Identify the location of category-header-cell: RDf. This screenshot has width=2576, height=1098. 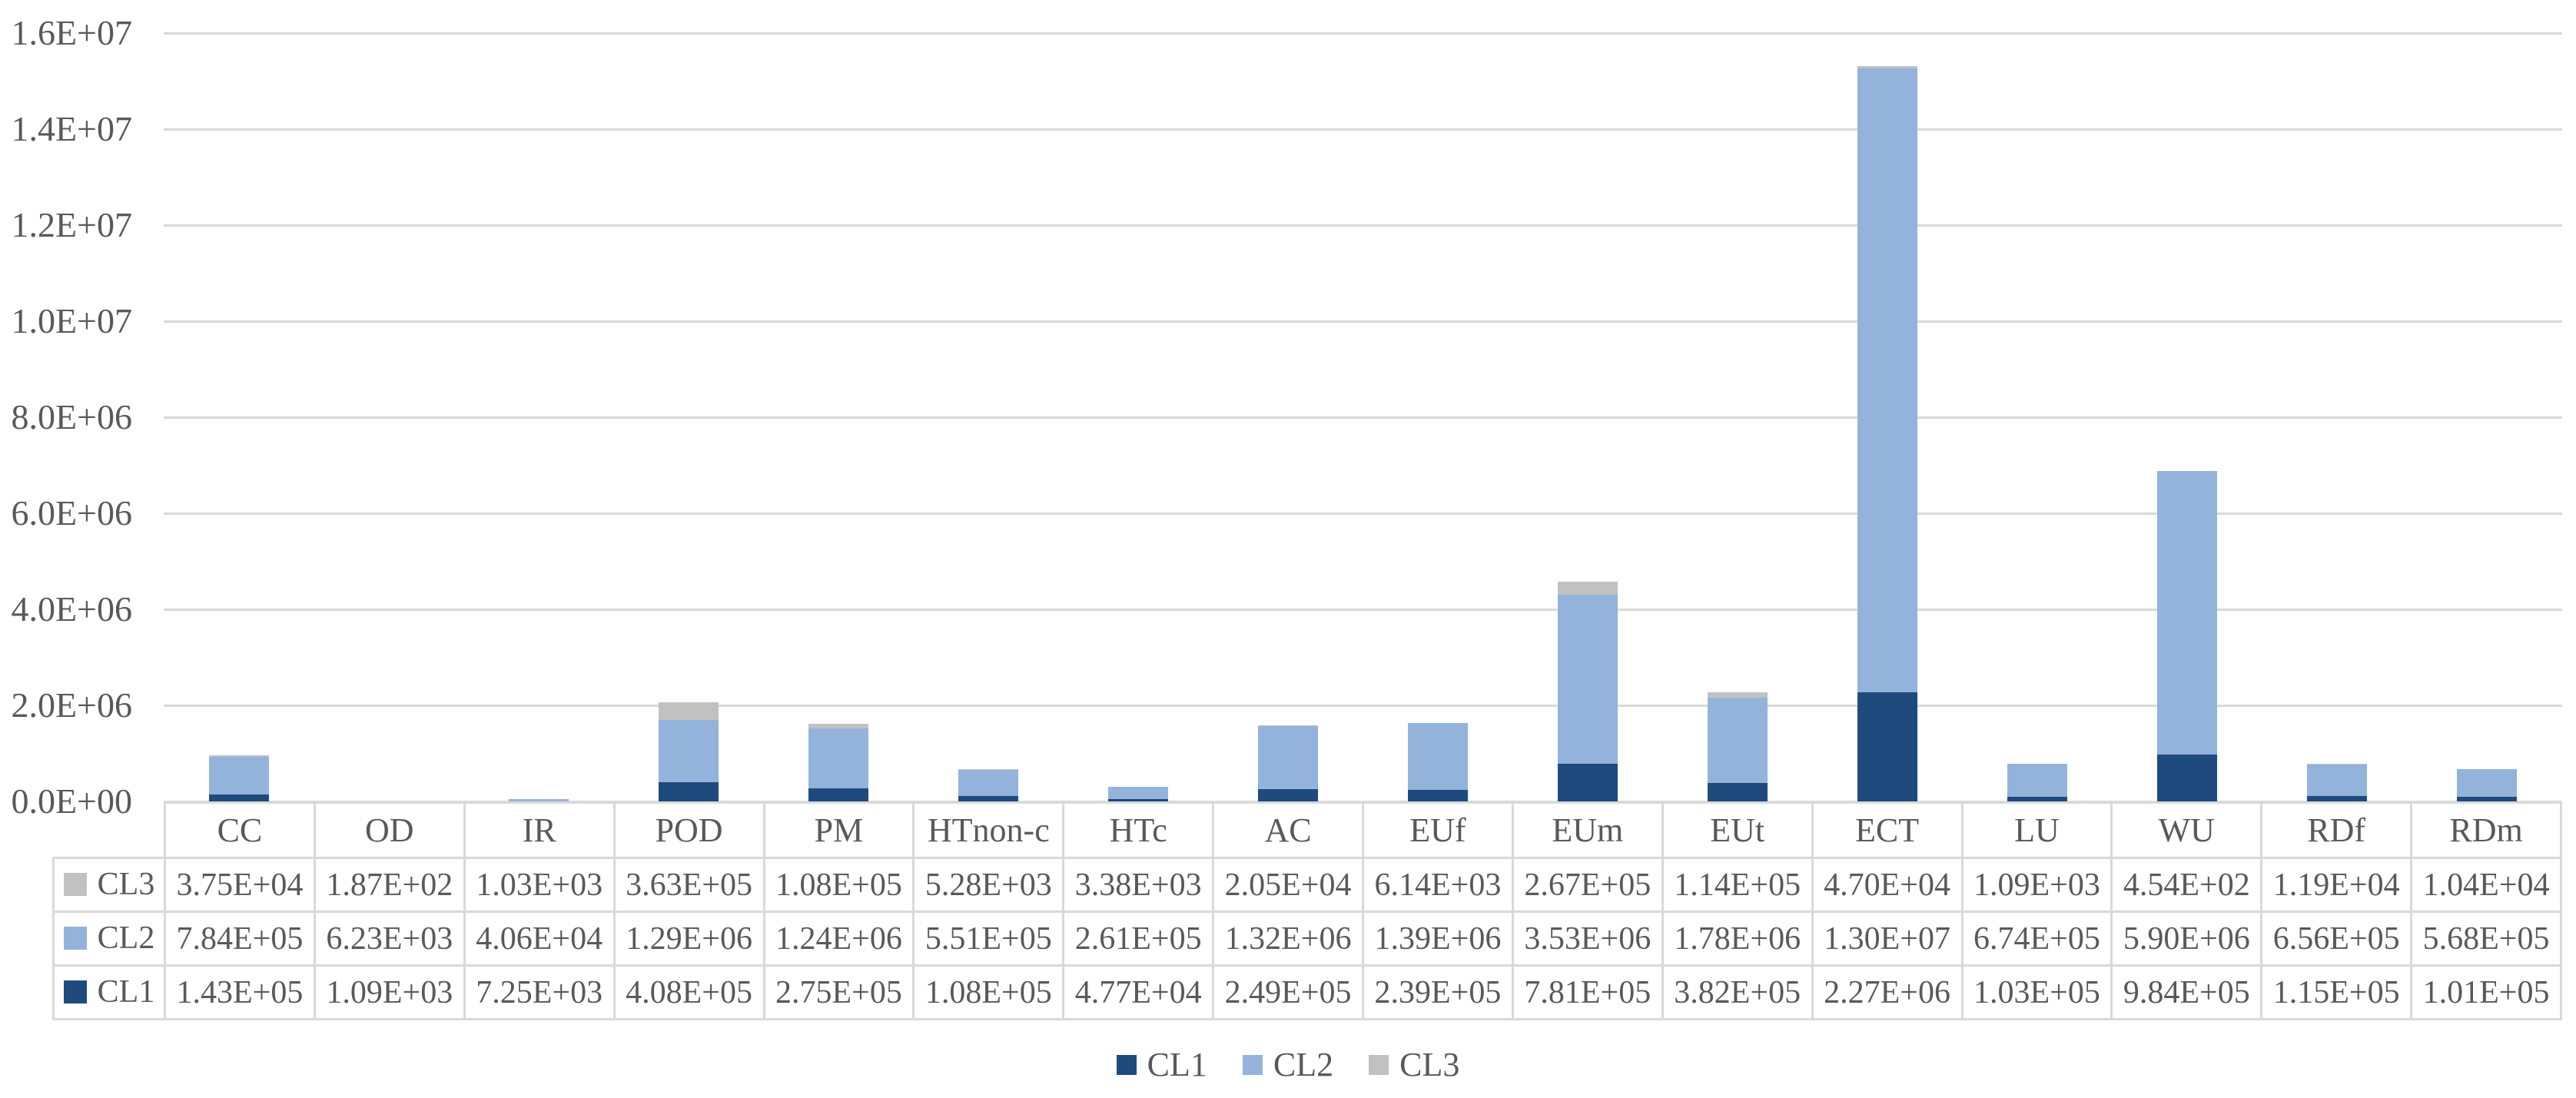
(2336, 830).